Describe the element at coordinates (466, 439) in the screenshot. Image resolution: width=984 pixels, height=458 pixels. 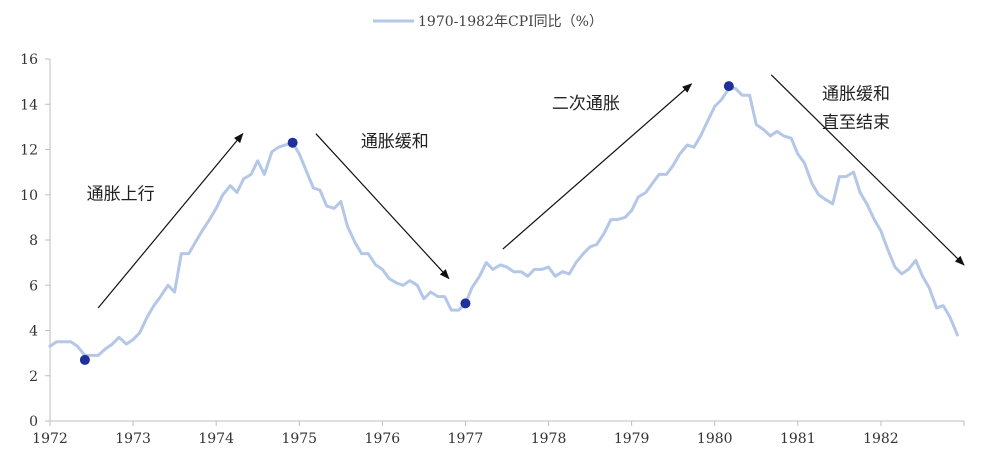
I see `x-tick-label: 1977` at that location.